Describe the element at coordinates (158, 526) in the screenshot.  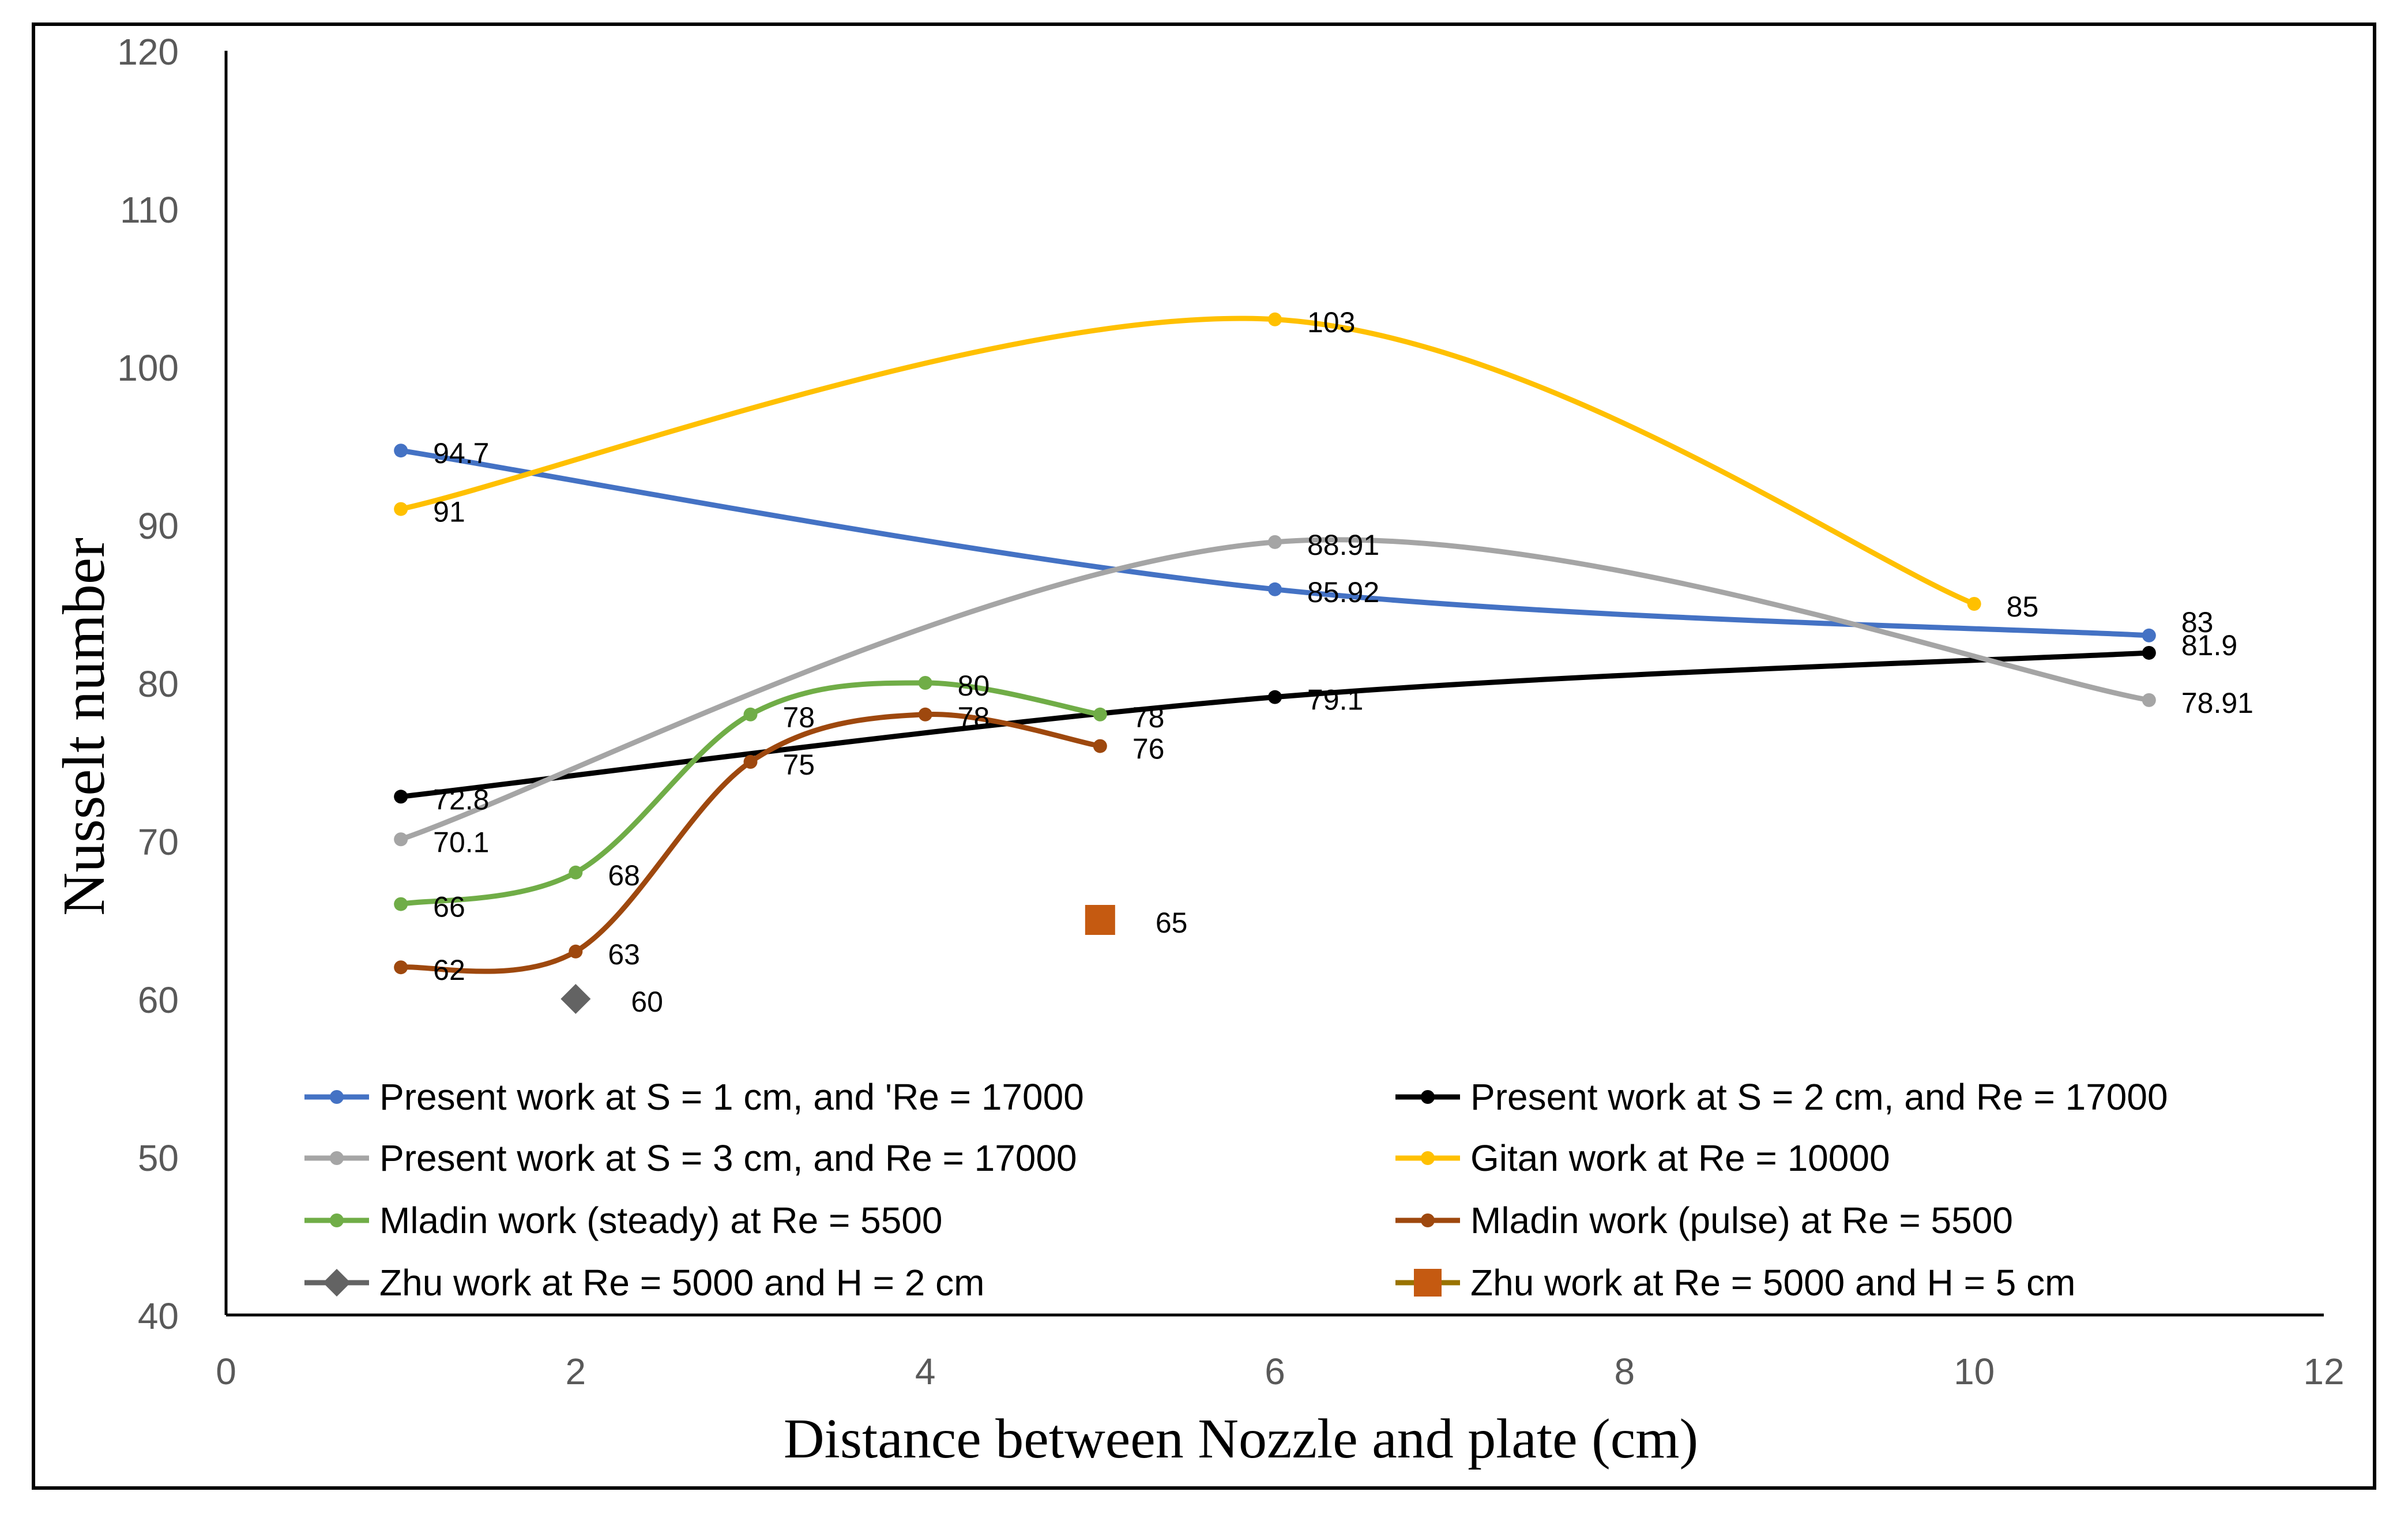
I see `y-tick-label: 90` at that location.